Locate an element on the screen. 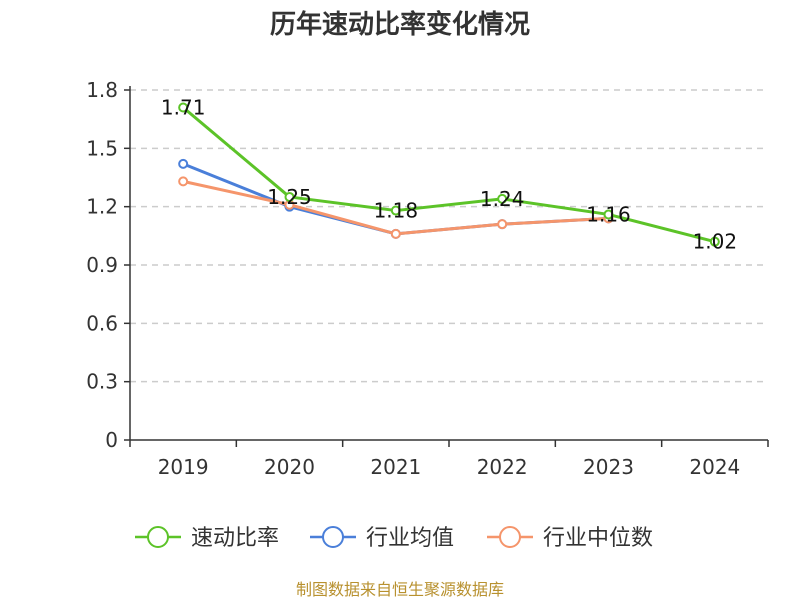 This screenshot has height=600, width=800. y-tick-label: 1.8 is located at coordinates (102, 90).